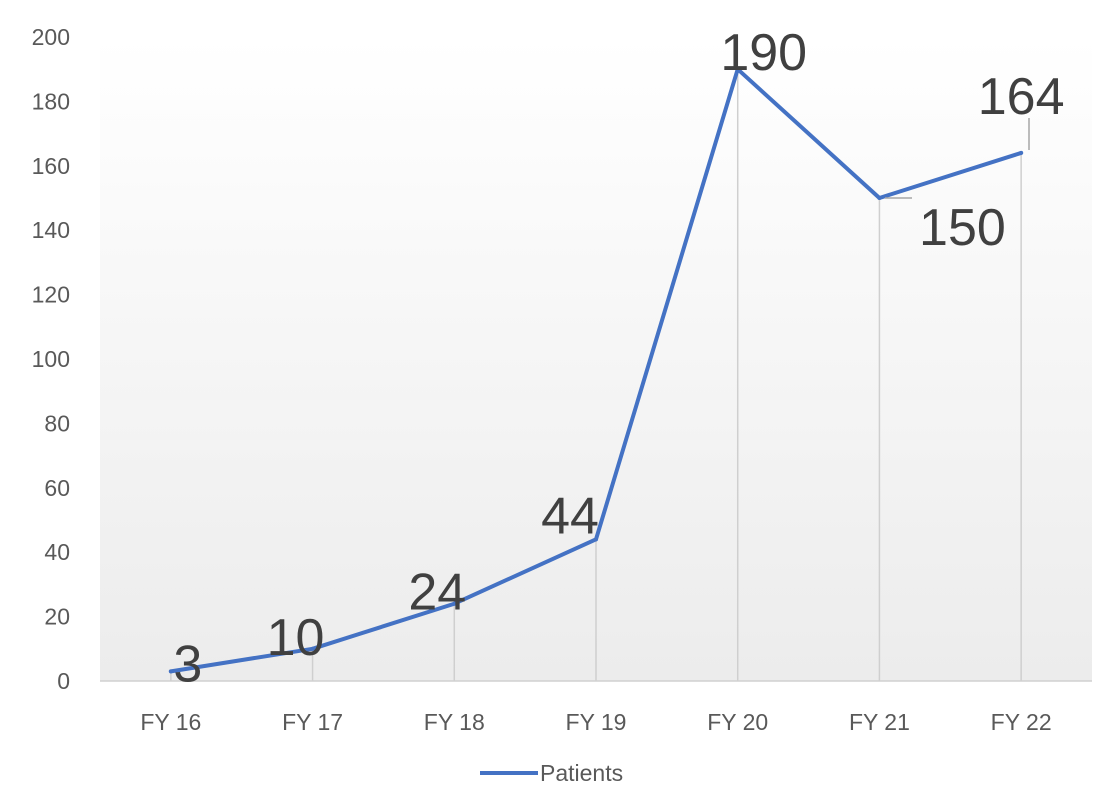 This screenshot has height=789, width=1106. I want to click on data-label: 44, so click(570, 516).